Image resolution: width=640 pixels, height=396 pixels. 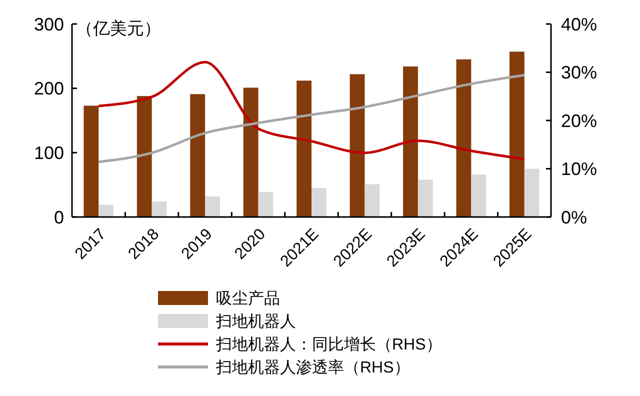 What do you see at coordinates (49, 88) in the screenshot?
I see `y-tick-label: 200` at bounding box center [49, 88].